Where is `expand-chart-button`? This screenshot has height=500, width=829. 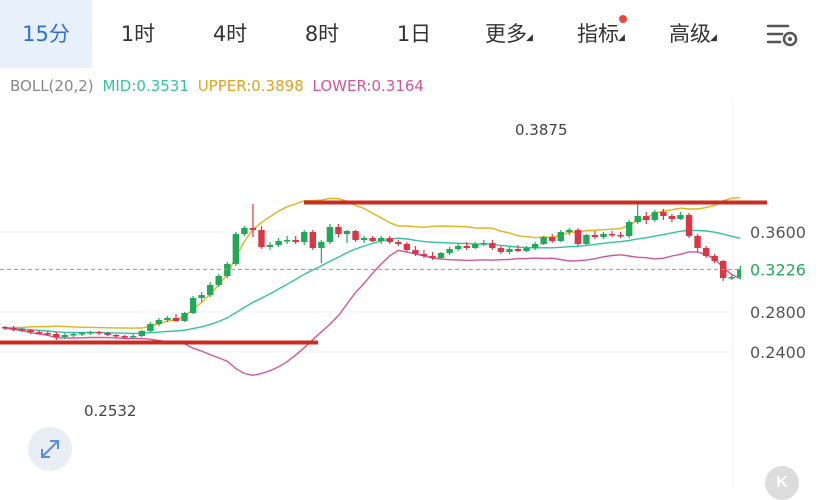 expand-chart-button is located at coordinates (50, 449).